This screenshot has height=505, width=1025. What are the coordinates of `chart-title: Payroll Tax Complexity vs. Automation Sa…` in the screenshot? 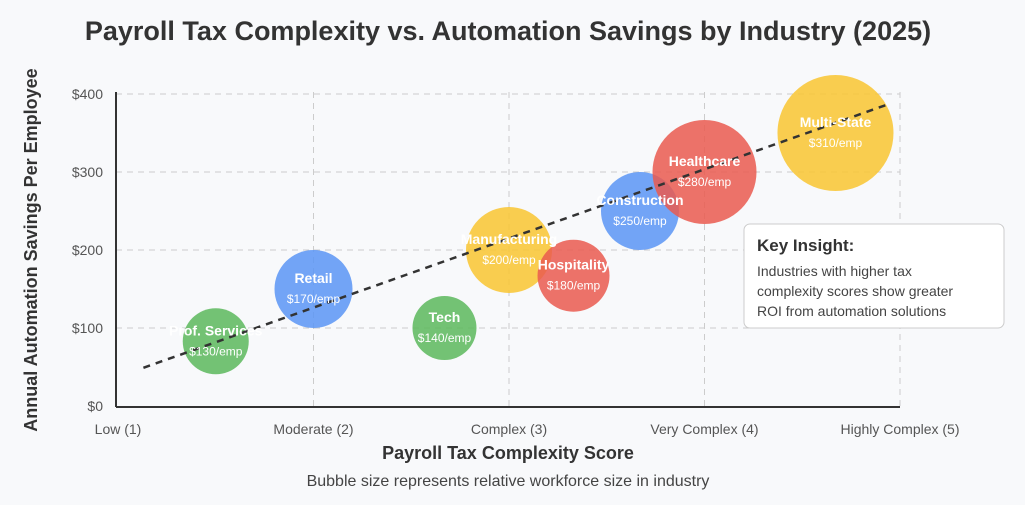 It's located at (508, 31).